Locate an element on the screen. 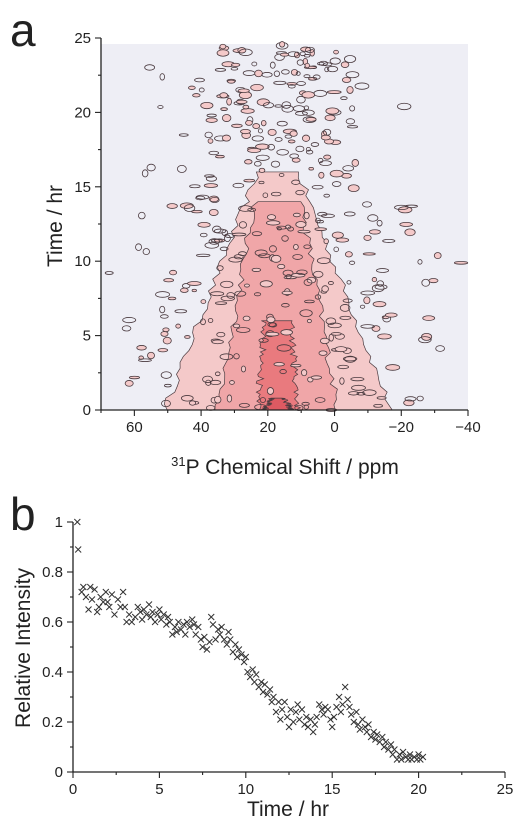 This screenshot has width=514, height=824. panel-b-xlabel: Time / hr is located at coordinates (288, 809).